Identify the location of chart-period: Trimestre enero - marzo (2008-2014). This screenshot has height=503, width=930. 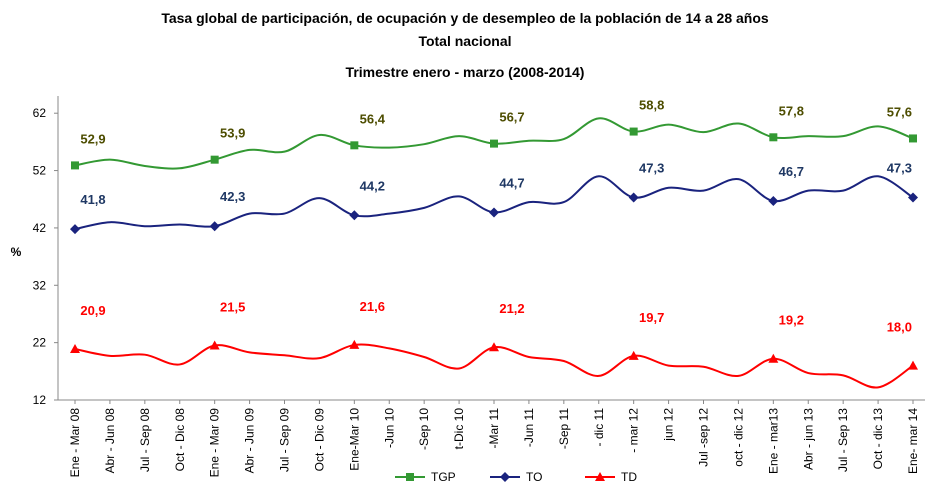
(465, 72).